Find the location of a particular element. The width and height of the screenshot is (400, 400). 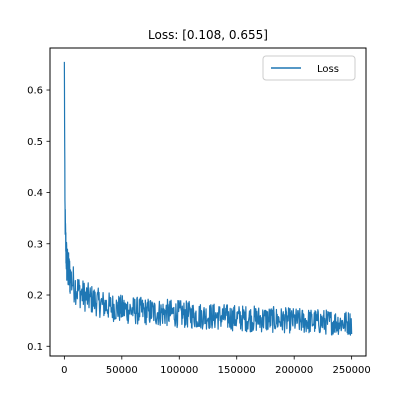

legend: Loss is located at coordinates (309, 68).